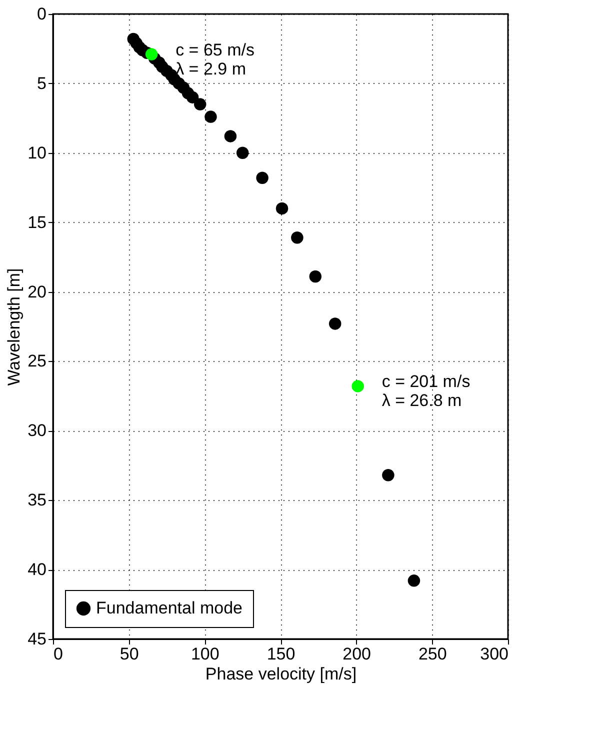 The width and height of the screenshot is (595, 751). Describe the element at coordinates (37, 570) in the screenshot. I see `y-tick-label: 40` at that location.